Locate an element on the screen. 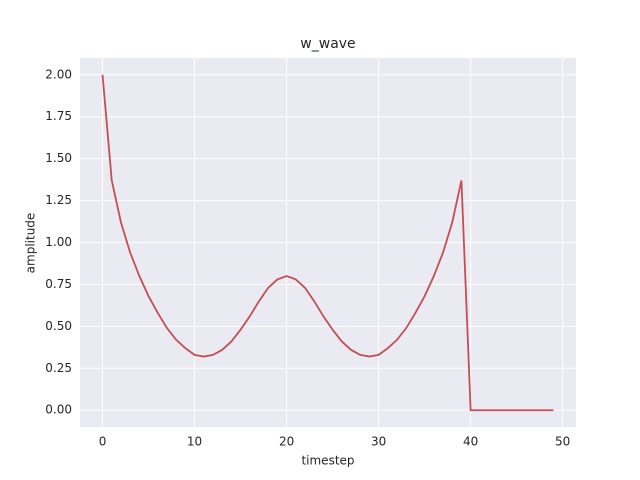 The image size is (640, 480). y-tick-label: 1.75 is located at coordinates (58, 116).